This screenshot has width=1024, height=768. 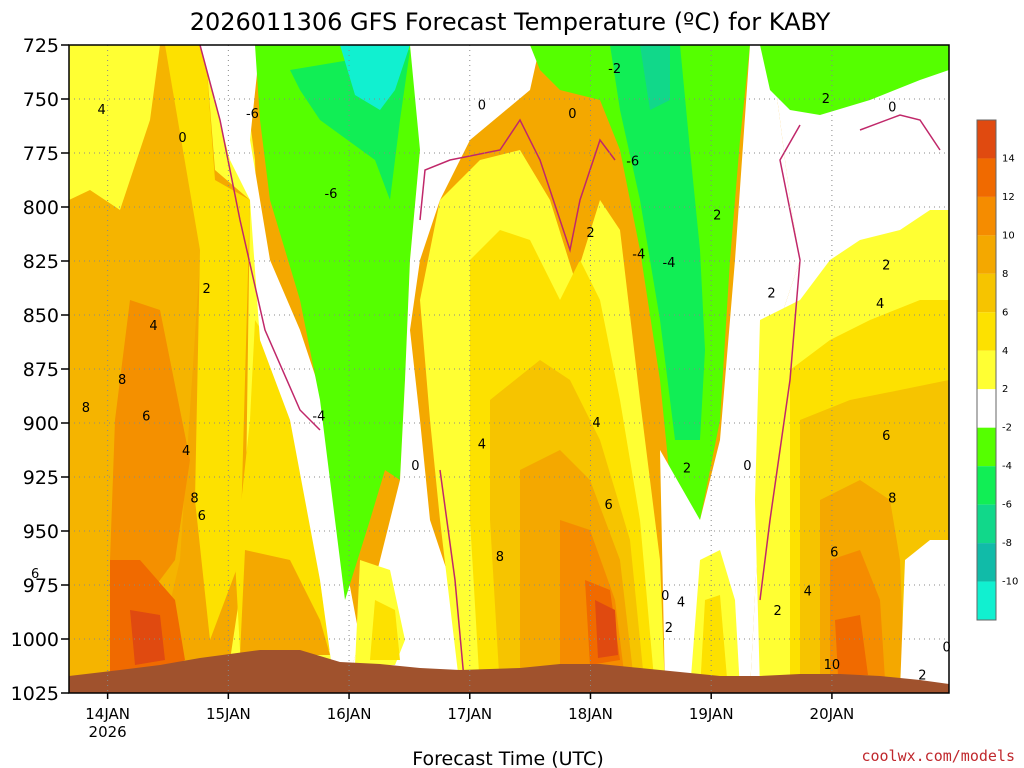 What do you see at coordinates (1008, 235) in the screenshot?
I see `colorbar-label: 10` at bounding box center [1008, 235].